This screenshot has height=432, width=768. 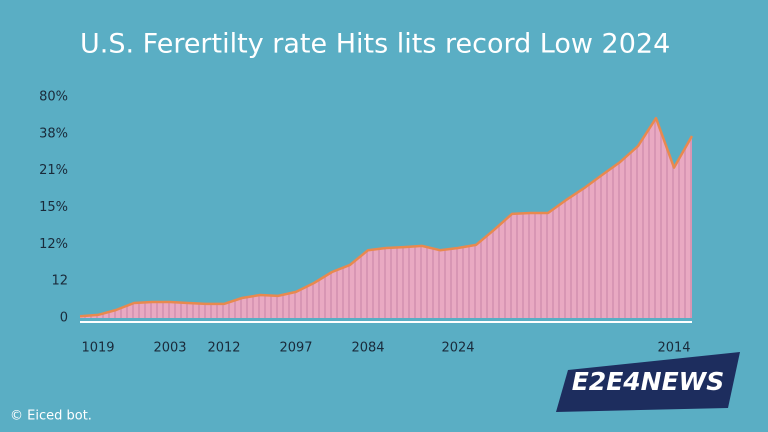 I want to click on x-tick-label: 2012, so click(x=223, y=348).